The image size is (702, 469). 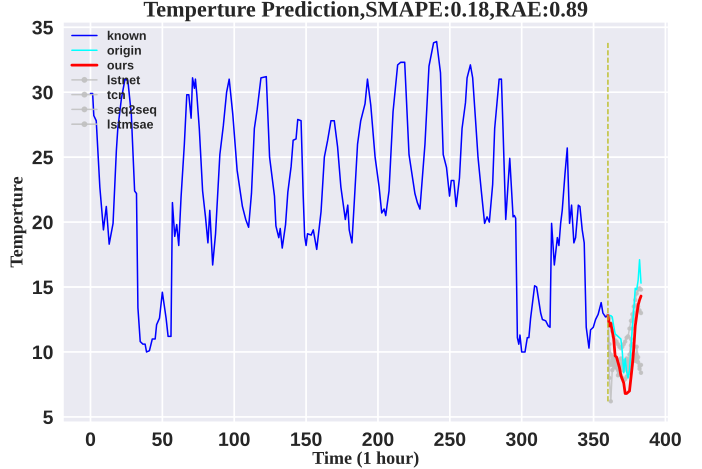 I want to click on y-tick-label: 35, so click(x=42, y=27).